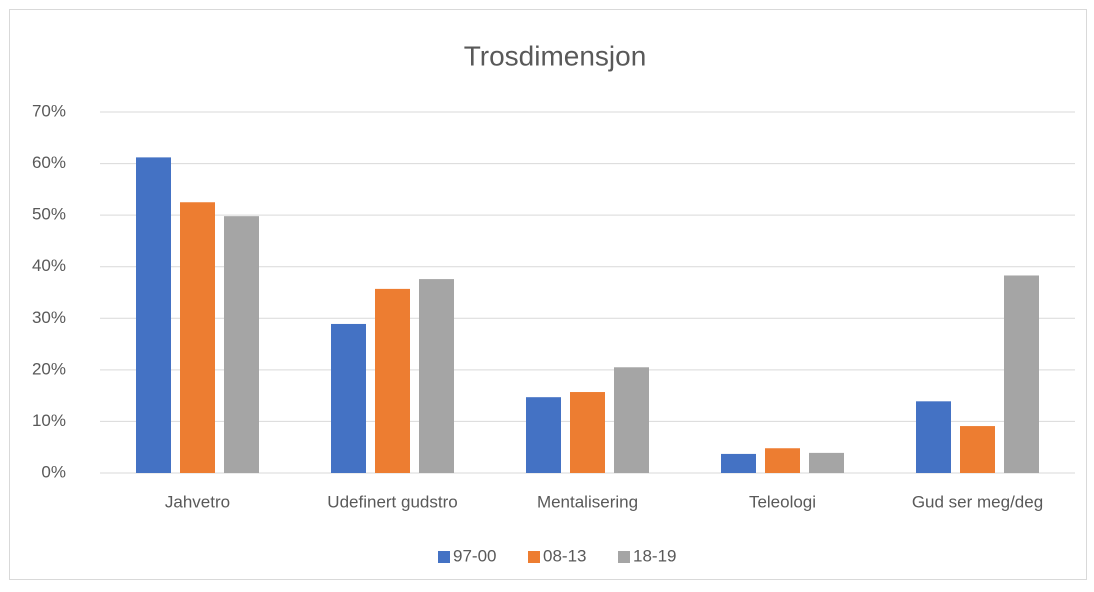 The image size is (1094, 592). Describe the element at coordinates (977, 501) in the screenshot. I see `x-tick-label: Gud ser meg/deg` at that location.